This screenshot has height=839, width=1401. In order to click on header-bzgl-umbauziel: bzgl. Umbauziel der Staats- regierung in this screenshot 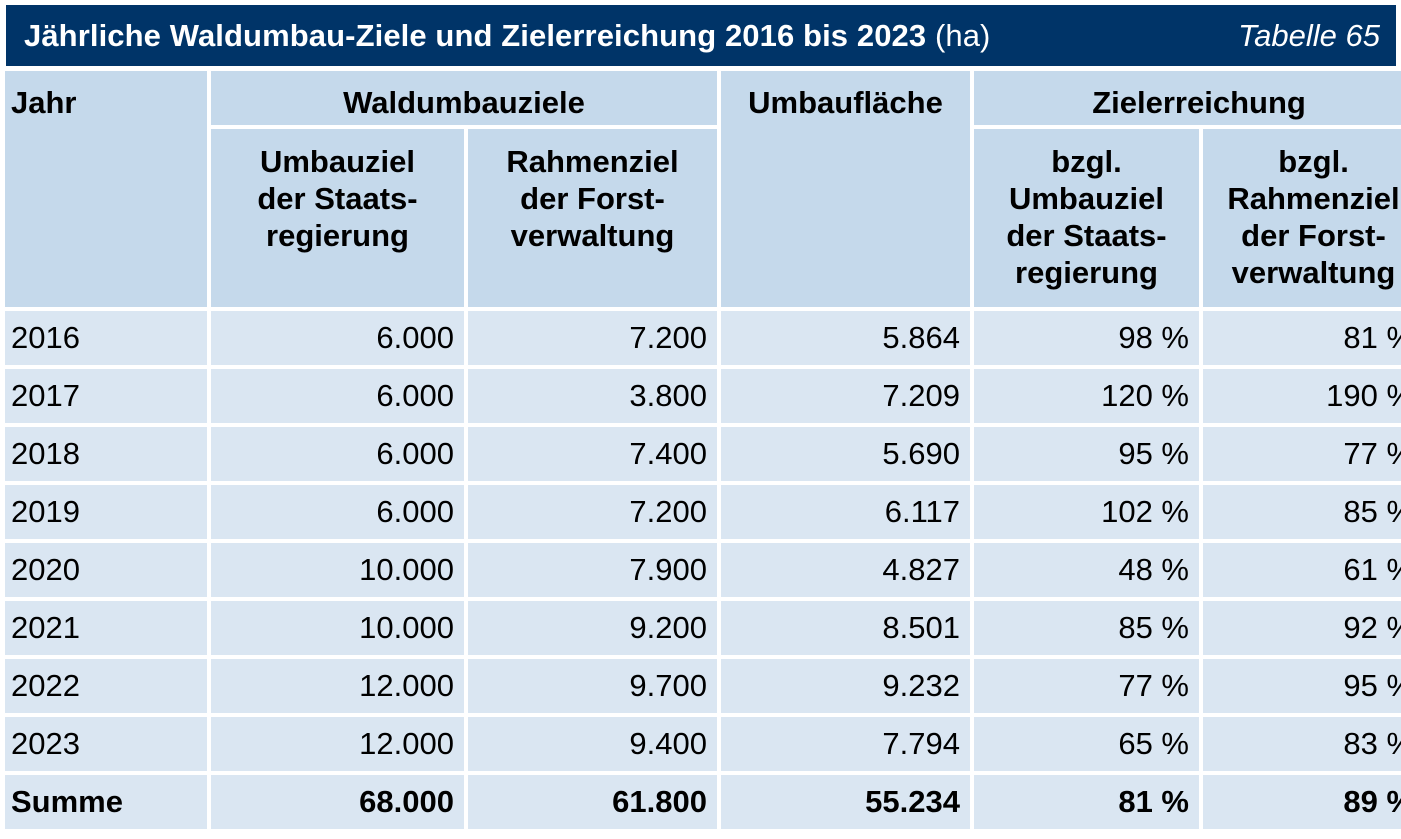, I will do `click(1086, 218)`.